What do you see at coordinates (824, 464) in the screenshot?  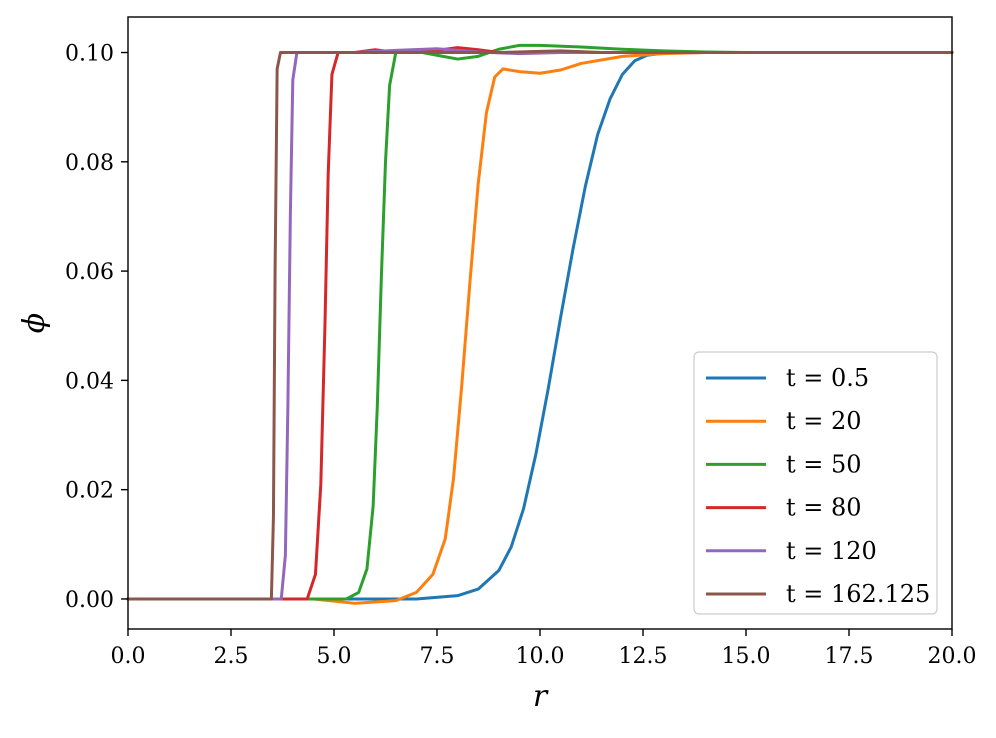 I see `legend-label-2: t = 50` at bounding box center [824, 464].